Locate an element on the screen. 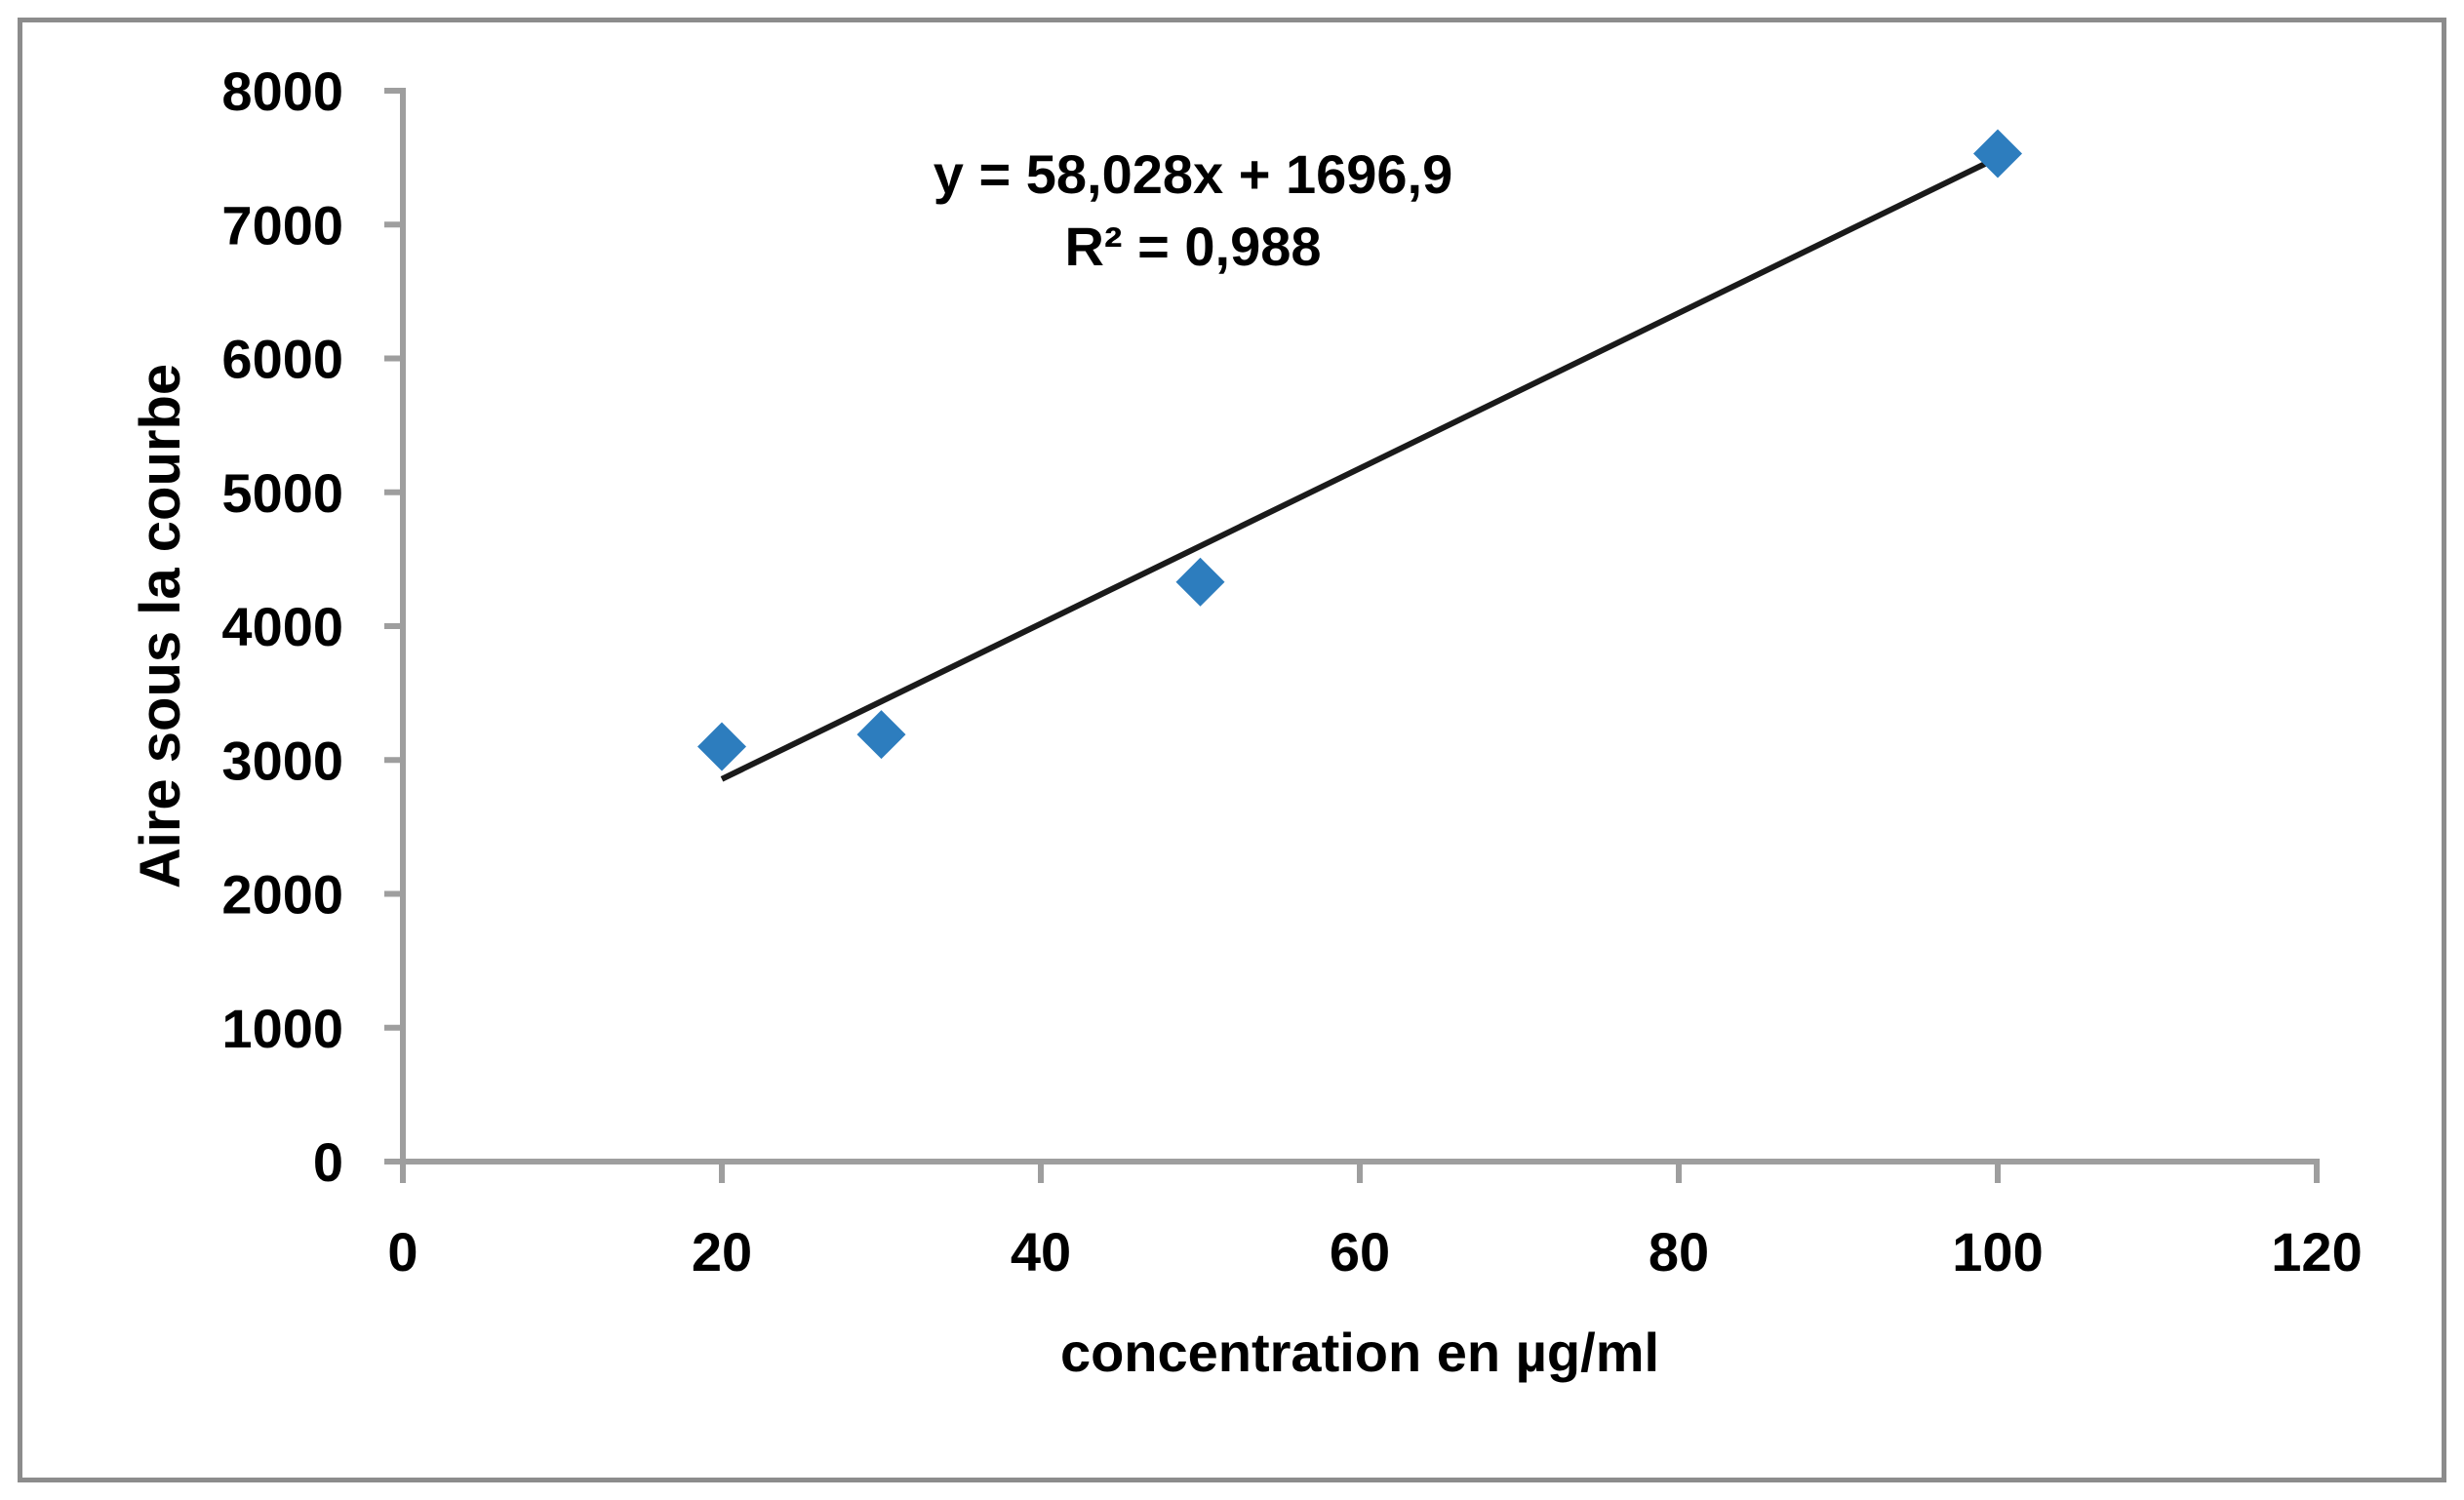 This screenshot has height=1500, width=2464. x-tick-label: 80 is located at coordinates (1679, 1252).